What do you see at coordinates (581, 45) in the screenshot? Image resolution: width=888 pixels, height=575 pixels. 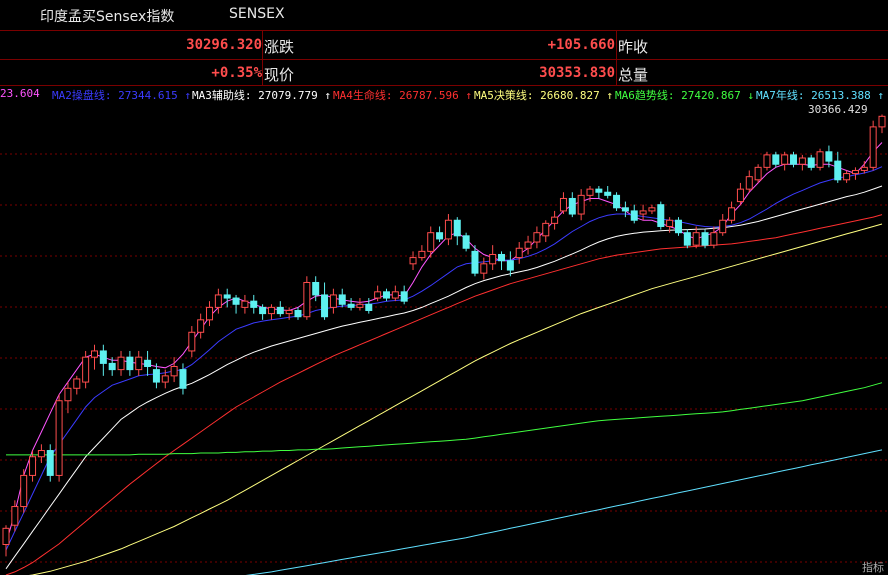 I see `prev-close-value: +105.660` at bounding box center [581, 45].